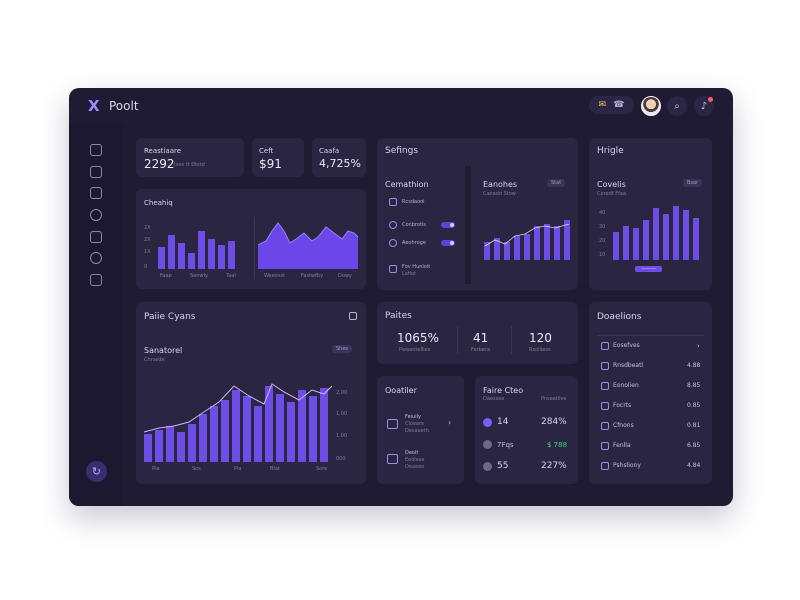  Describe the element at coordinates (156, 469) in the screenshot. I see `x-tick: Pla` at that location.